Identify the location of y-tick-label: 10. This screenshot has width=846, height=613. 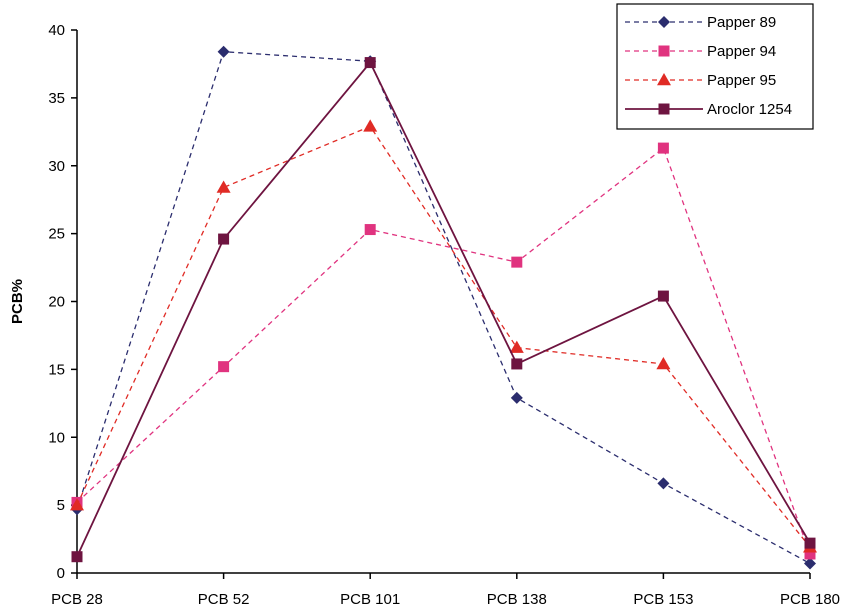
(56, 437).